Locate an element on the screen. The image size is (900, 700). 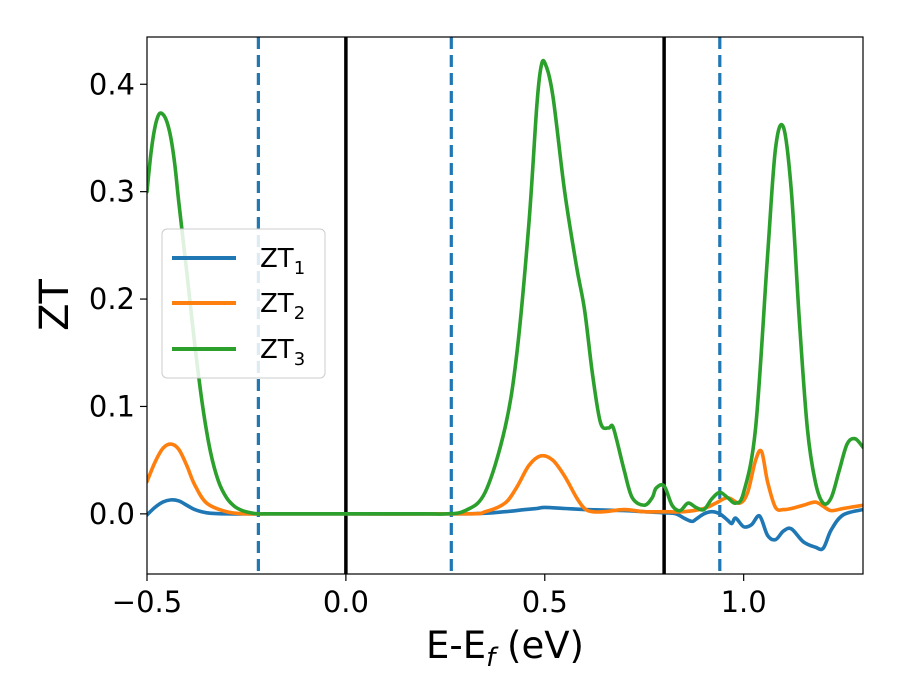
y-tick-label: 0.4 is located at coordinates (112, 84).